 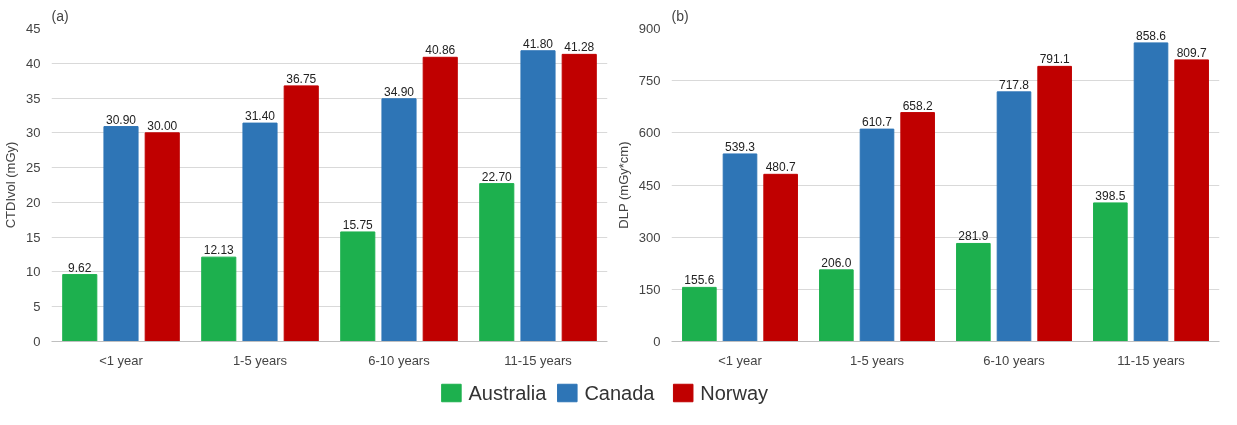 What do you see at coordinates (33, 272) in the screenshot?
I see `y-tick-label: 10` at bounding box center [33, 272].